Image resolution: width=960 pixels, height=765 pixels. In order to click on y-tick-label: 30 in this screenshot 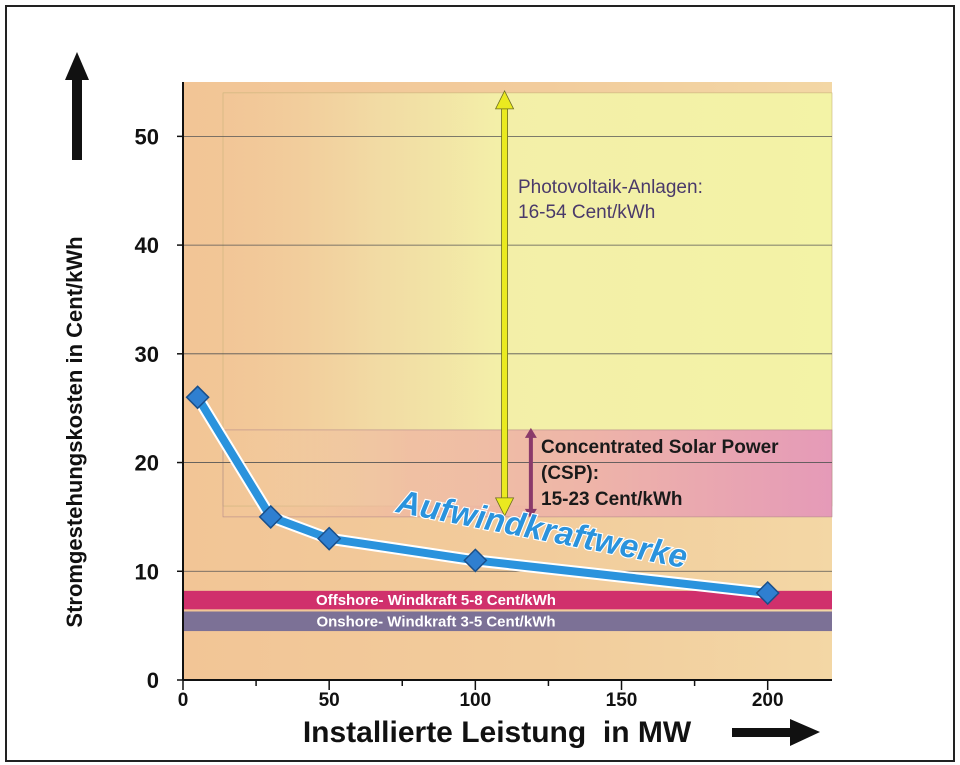, I will do `click(147, 354)`.